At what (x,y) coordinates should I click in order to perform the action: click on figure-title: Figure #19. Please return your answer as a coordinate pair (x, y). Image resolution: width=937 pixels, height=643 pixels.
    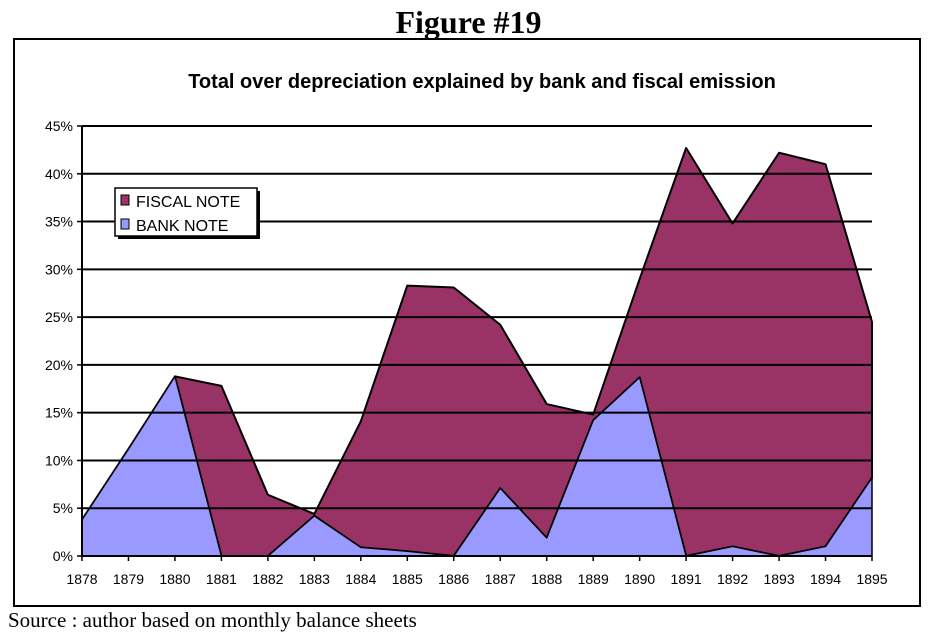
    Looking at the image, I should click on (468, 22).